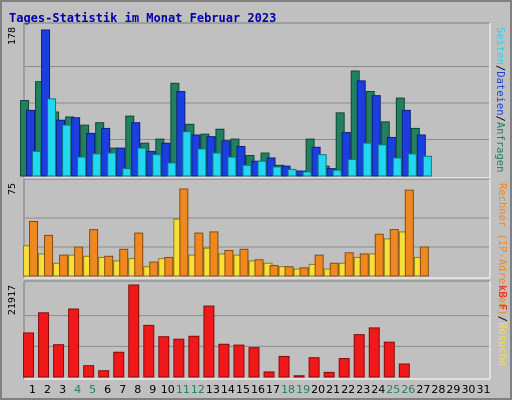  Describe the element at coordinates (198, 389) in the screenshot. I see `x-tick-label-day-12: 12` at that location.